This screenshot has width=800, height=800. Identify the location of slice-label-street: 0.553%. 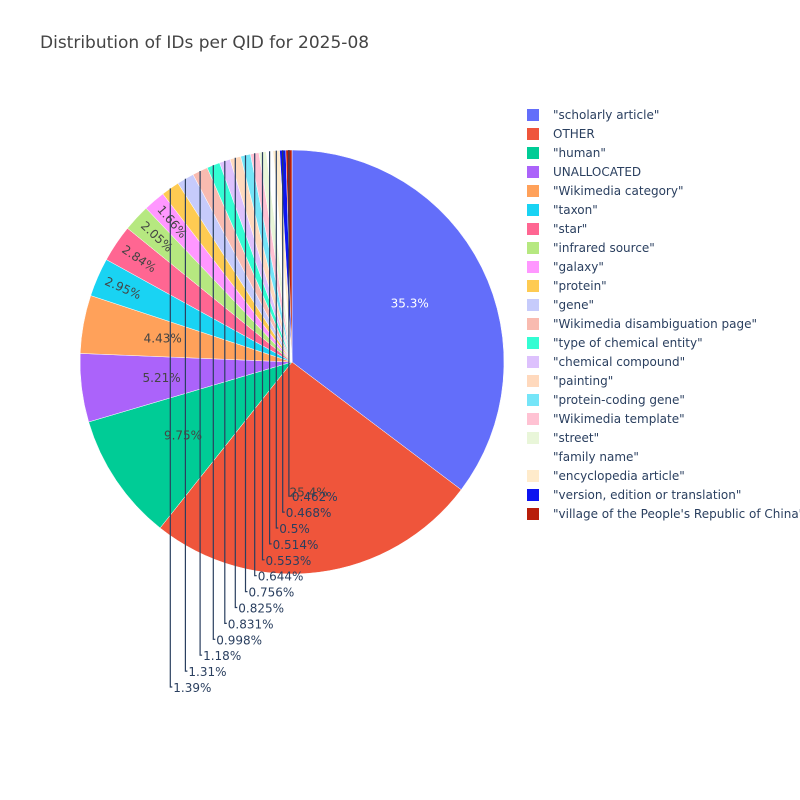
(289, 561).